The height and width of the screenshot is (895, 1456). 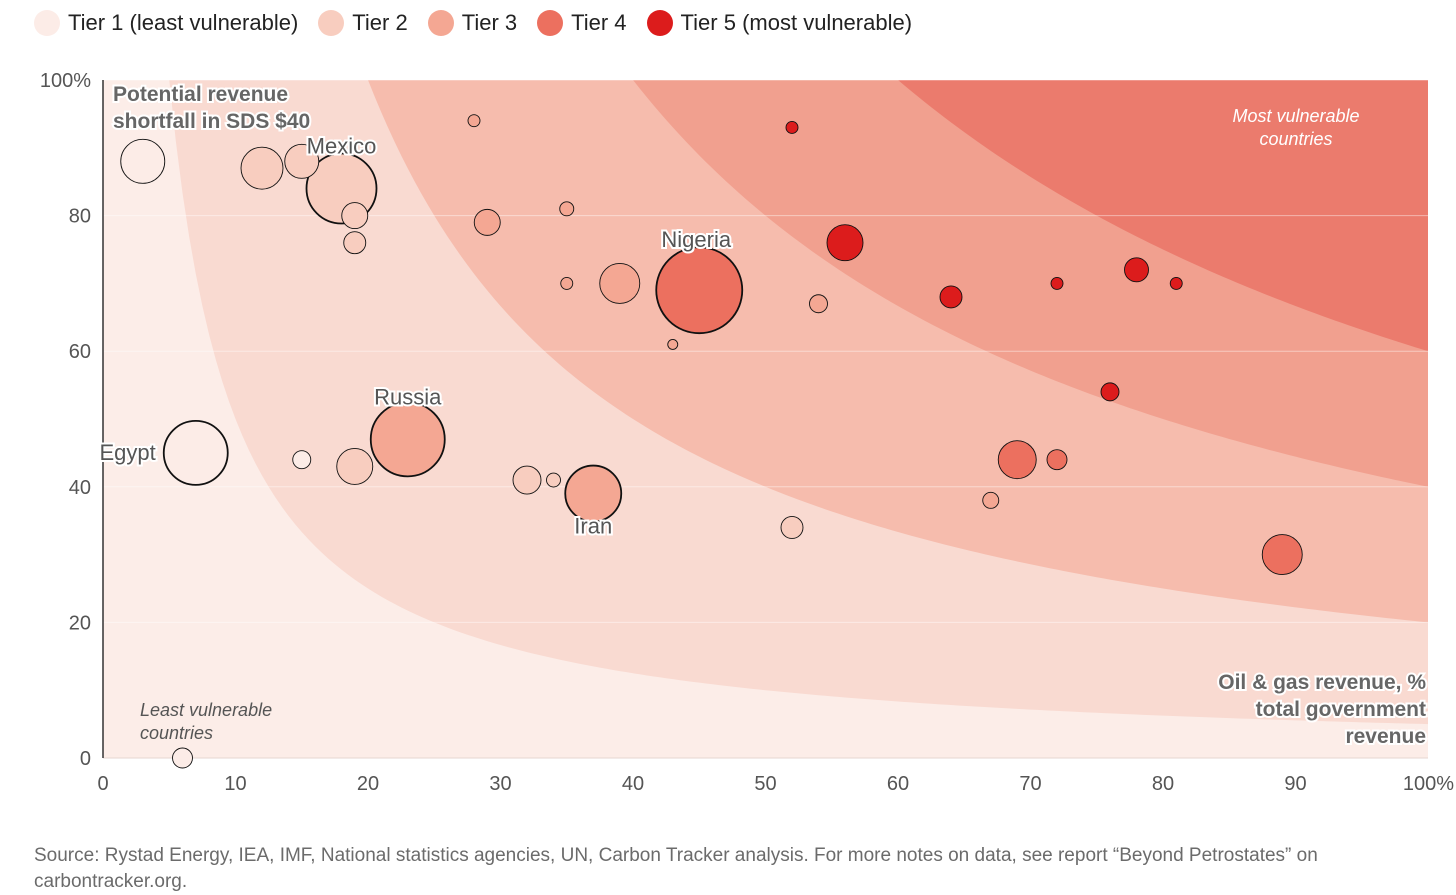 What do you see at coordinates (440, 23) in the screenshot?
I see `tier-3-swatch-icon` at bounding box center [440, 23].